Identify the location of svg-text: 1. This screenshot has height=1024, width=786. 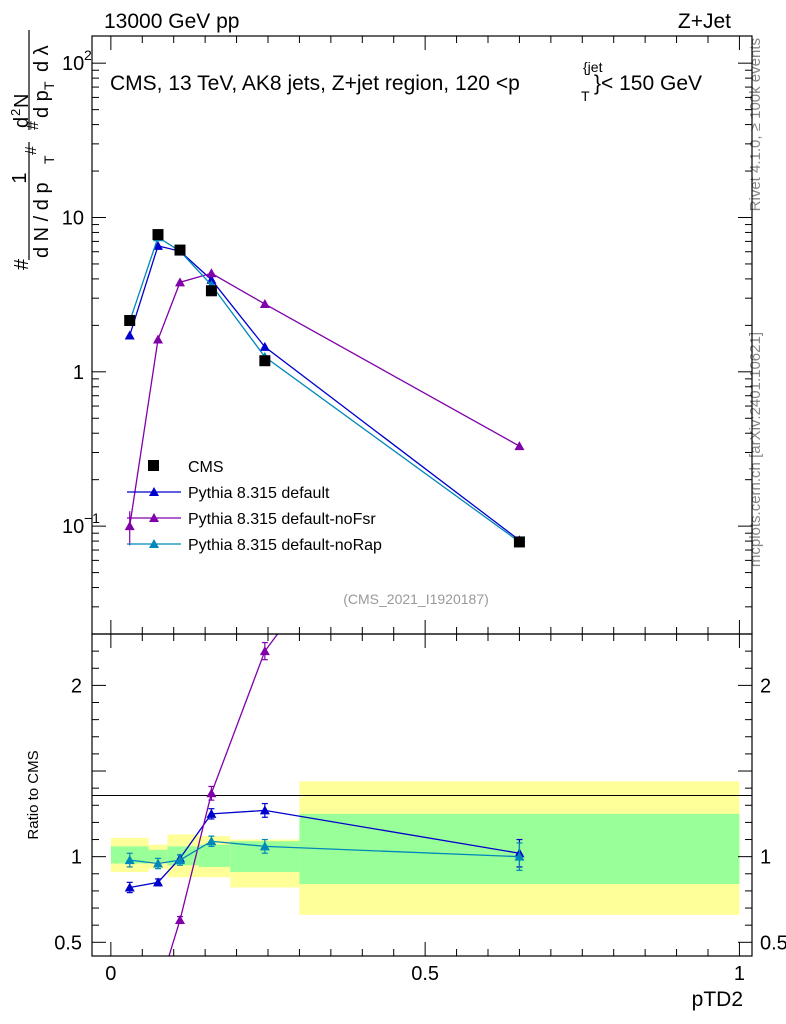
(20, 177).